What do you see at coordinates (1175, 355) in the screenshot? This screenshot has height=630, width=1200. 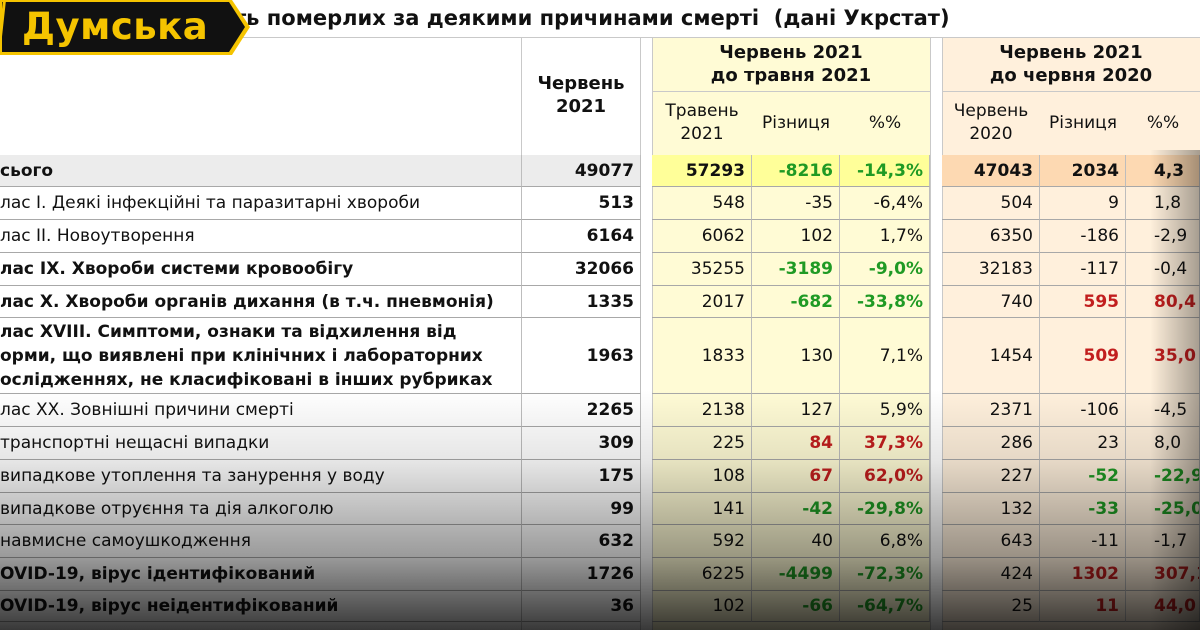 I see `cell-value: 35,0` at bounding box center [1175, 355].